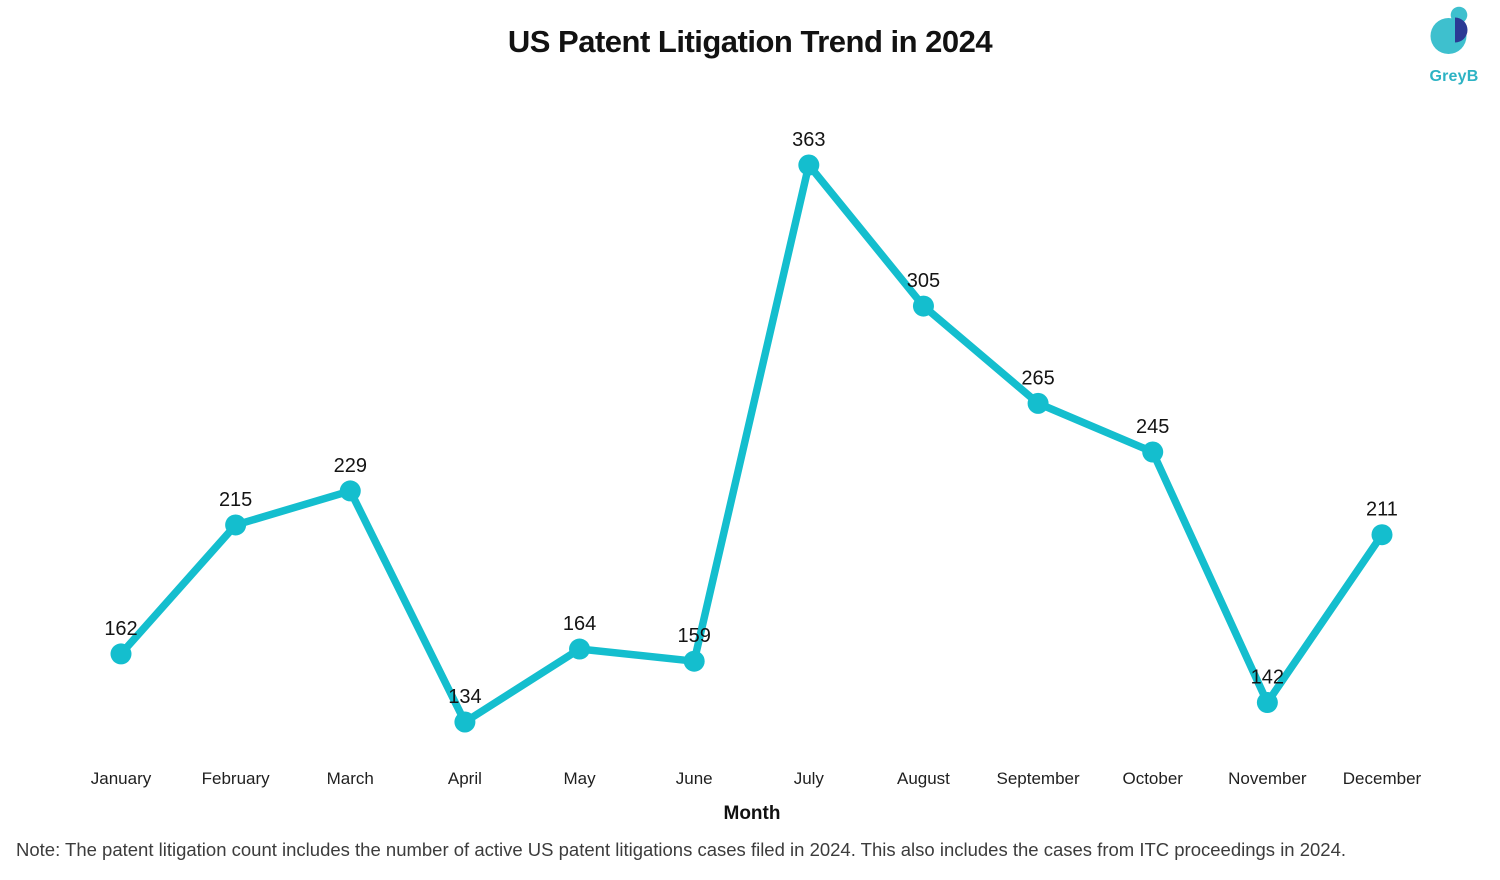  I want to click on data-point-april, so click(465, 722).